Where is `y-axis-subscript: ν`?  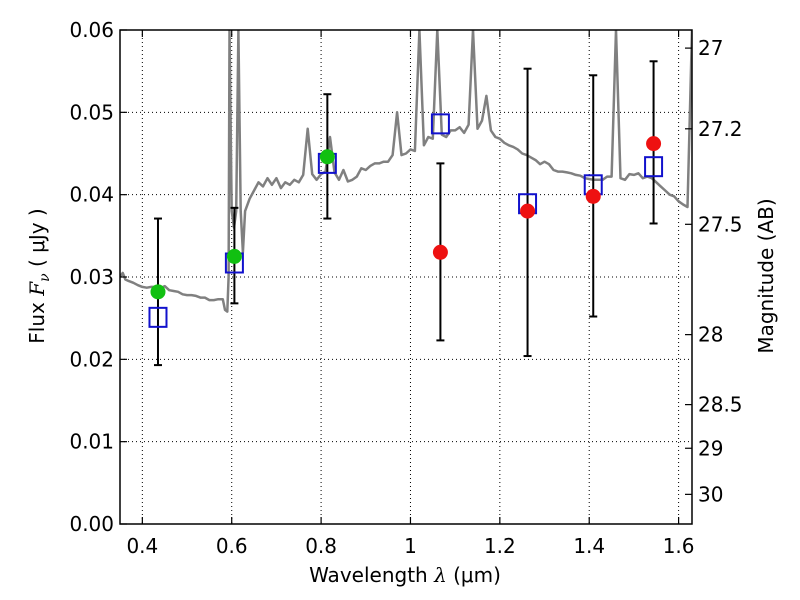 y-axis-subscript: ν is located at coordinates (45, 277).